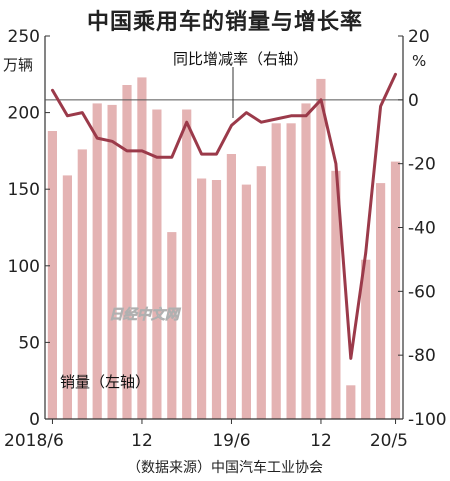 This screenshot has width=450, height=481. Describe the element at coordinates (336, 294) in the screenshot. I see `bar-2020/1` at that location.